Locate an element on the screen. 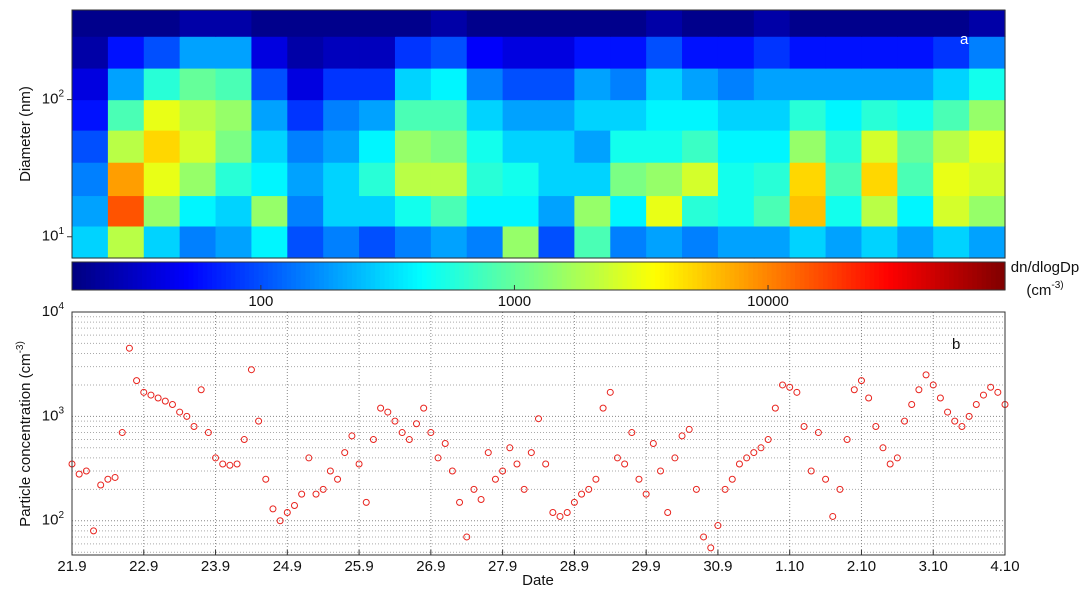 Image resolution: width=1090 pixels, height=598 pixels. colorbar-tick-label: 10000 is located at coordinates (768, 301).